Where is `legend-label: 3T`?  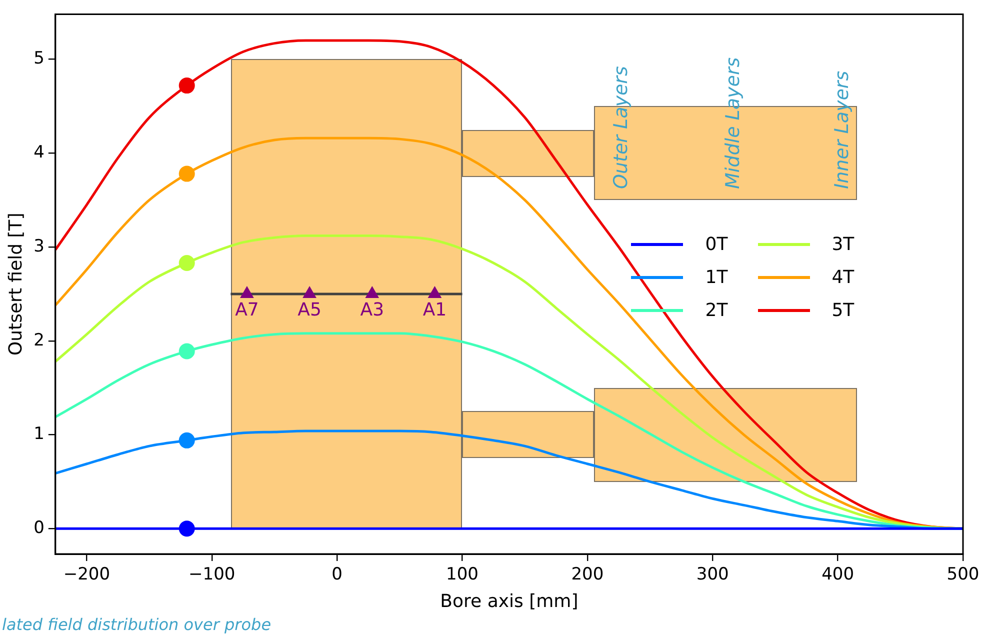
legend-label: 3T is located at coordinates (843, 245).